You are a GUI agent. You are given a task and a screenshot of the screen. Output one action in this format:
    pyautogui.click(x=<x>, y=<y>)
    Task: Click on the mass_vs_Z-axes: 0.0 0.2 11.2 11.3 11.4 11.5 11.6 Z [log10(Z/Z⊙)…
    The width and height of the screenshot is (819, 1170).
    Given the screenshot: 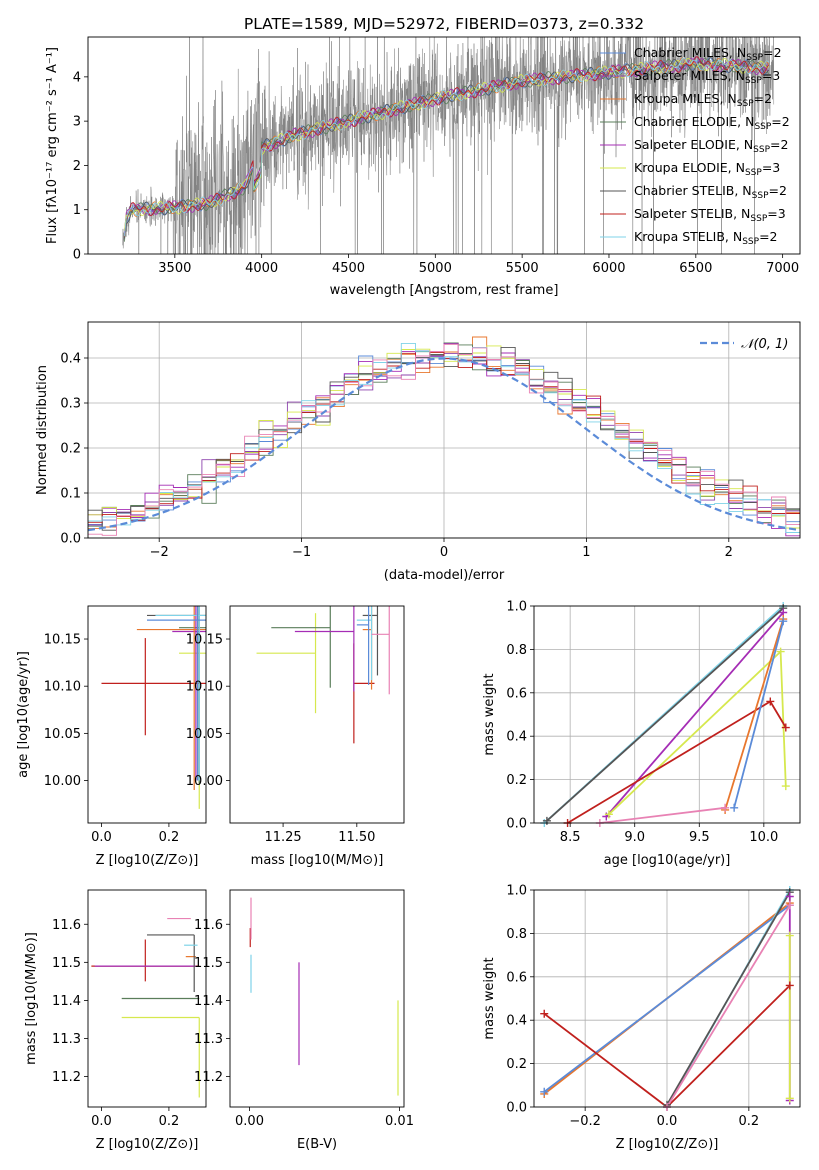 What is the action you would take?
    pyautogui.click(x=115, y=1020)
    